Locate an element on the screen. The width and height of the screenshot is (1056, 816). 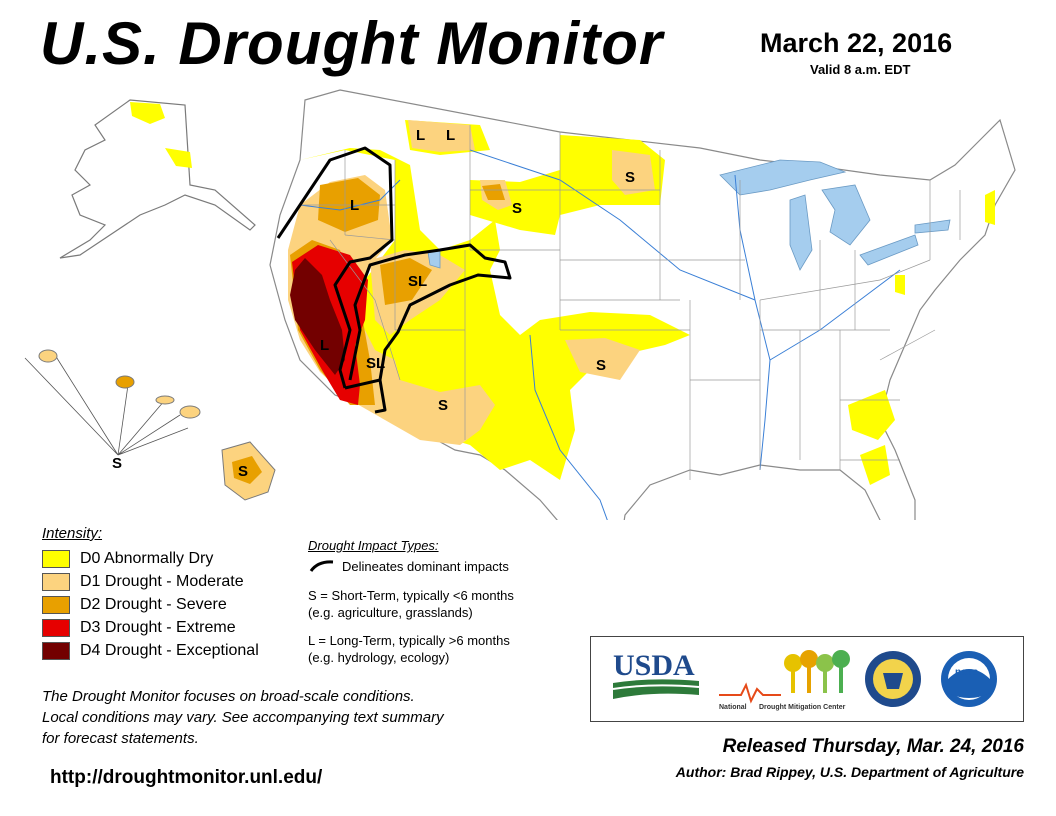
legend-title: Intensity: is located at coordinates (72, 533).